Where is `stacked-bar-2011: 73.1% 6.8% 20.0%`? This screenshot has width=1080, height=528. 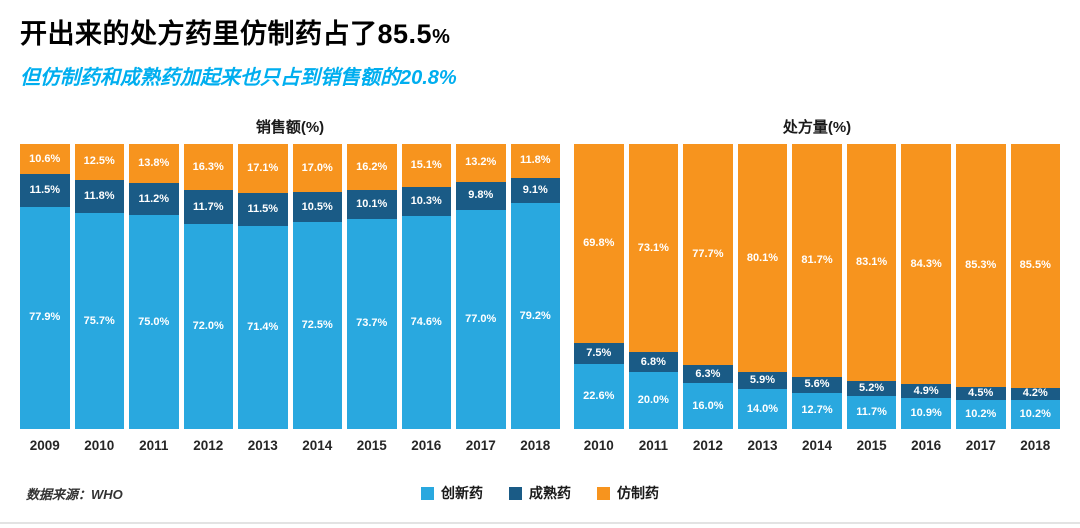 stacked-bar-2011: 73.1% 6.8% 20.0% is located at coordinates (653, 286).